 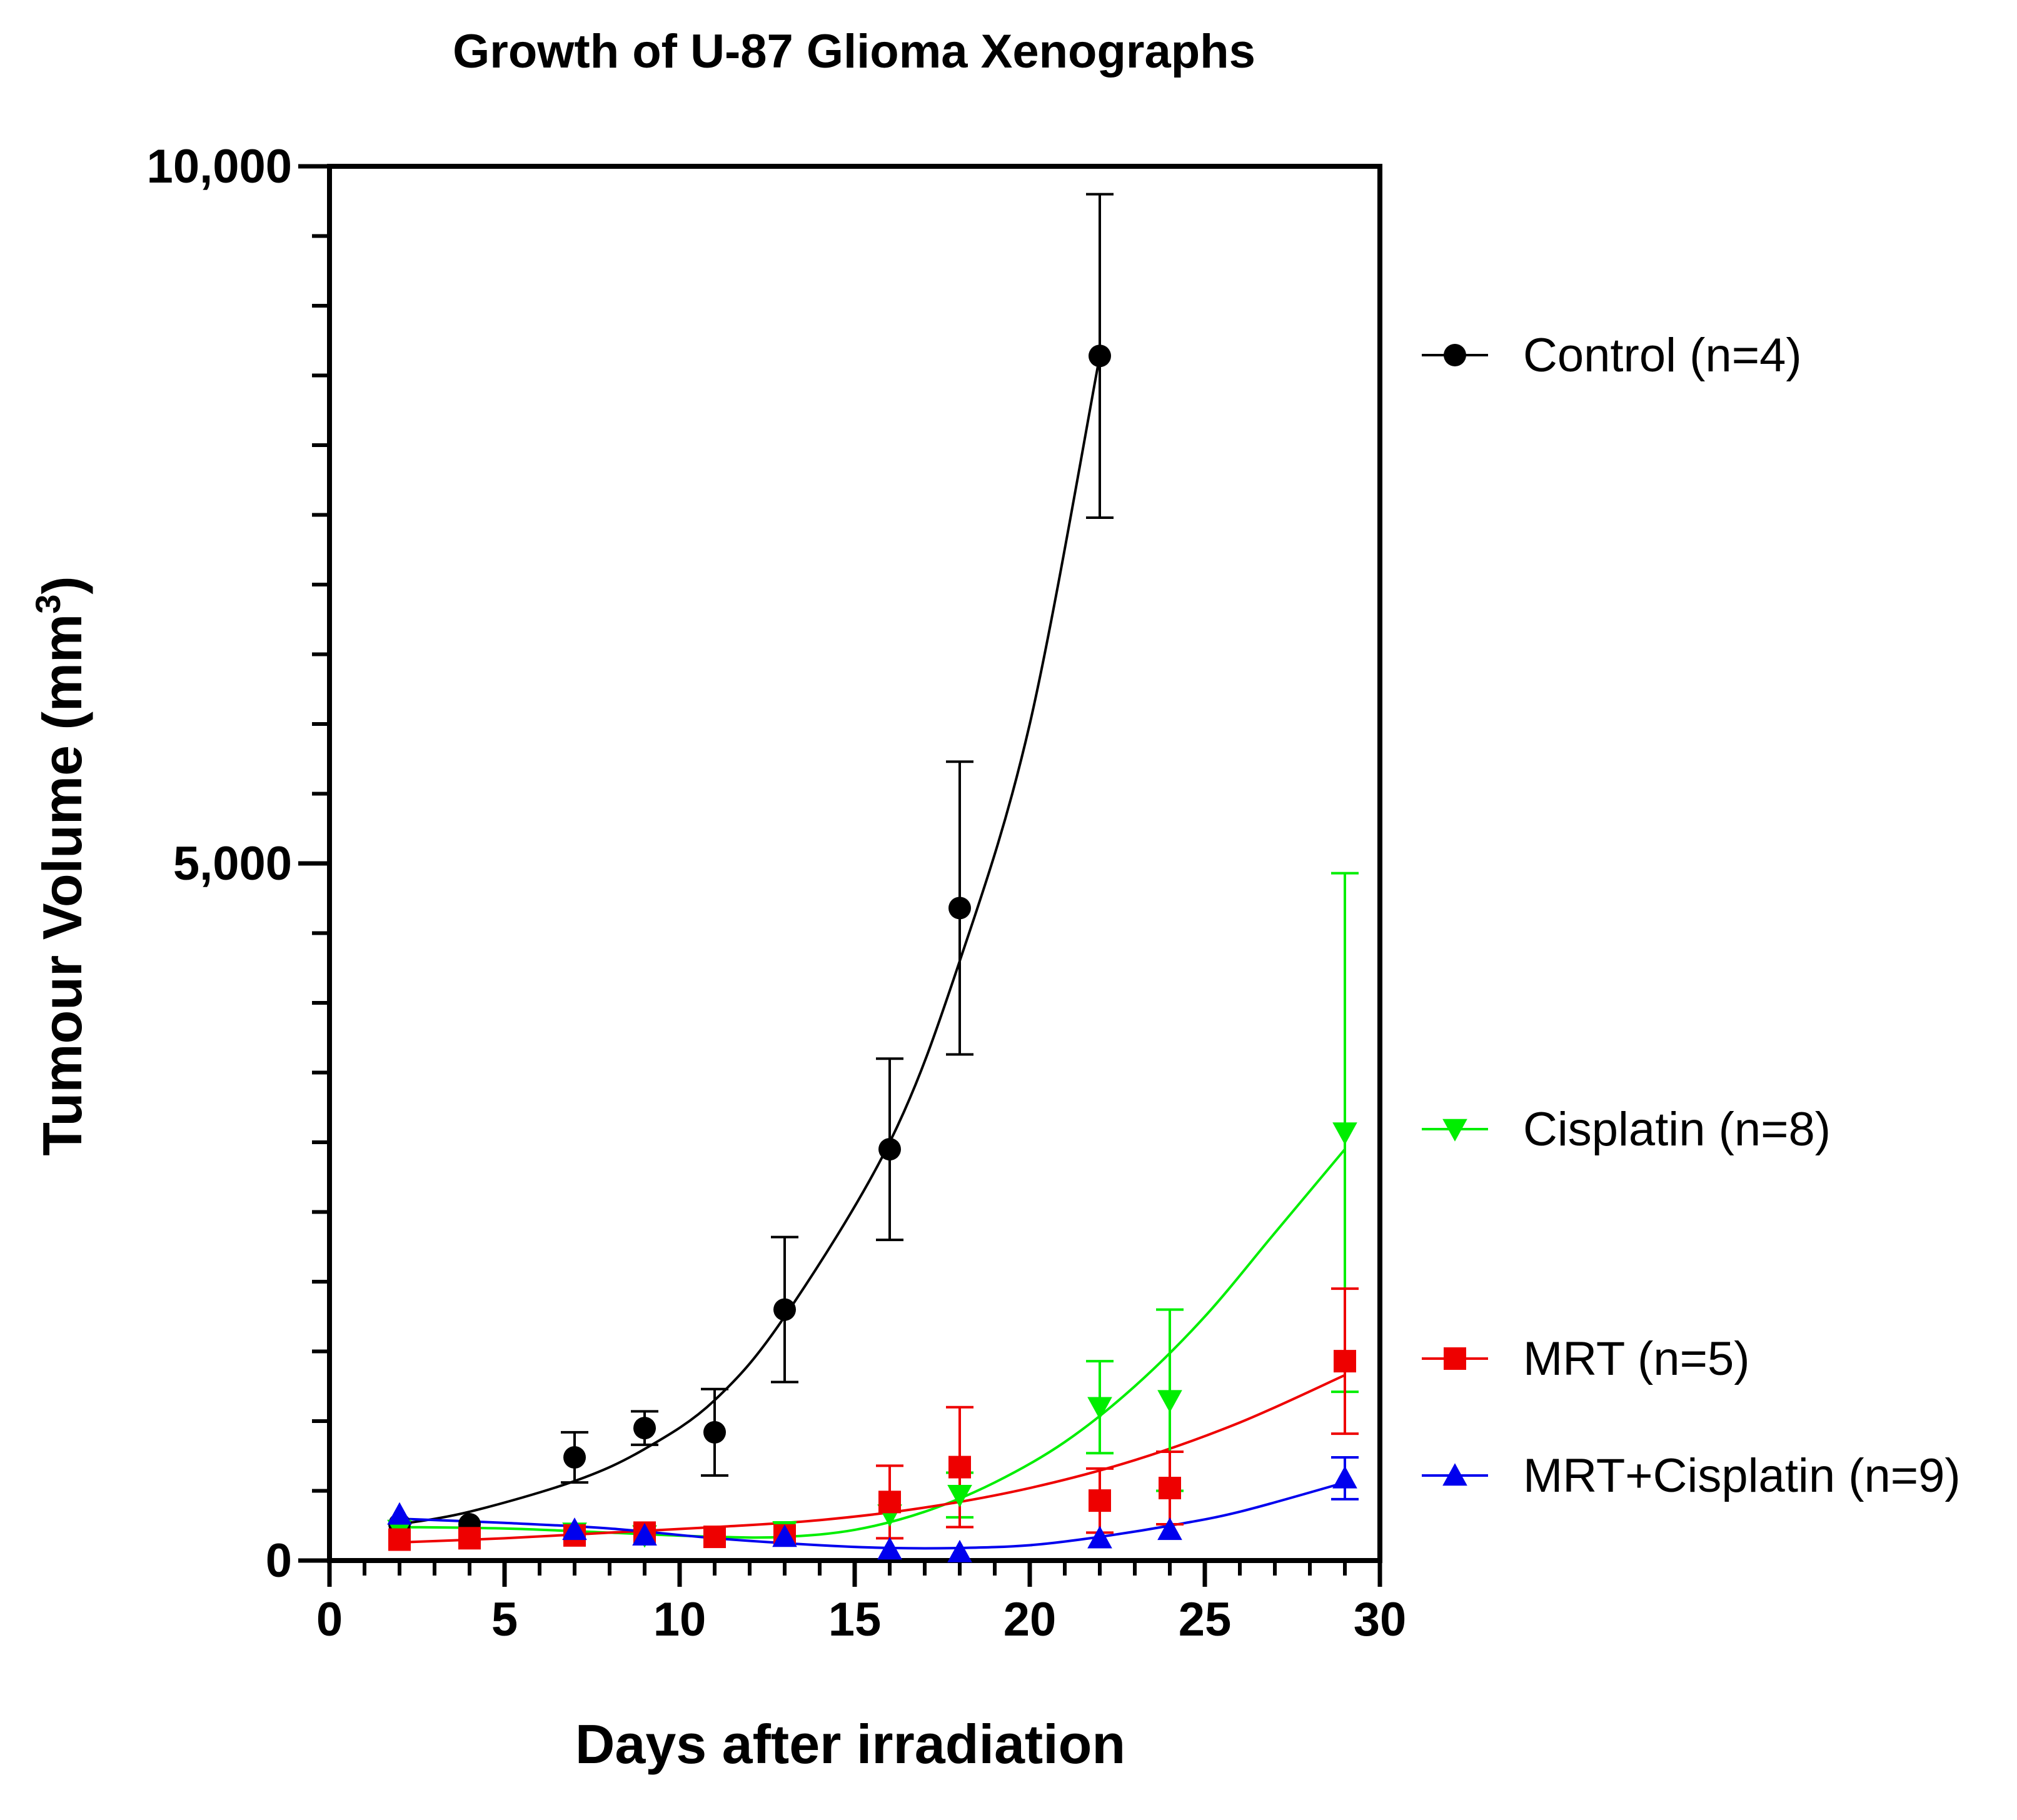 I want to click on x-tick-label: 15, so click(x=855, y=1620).